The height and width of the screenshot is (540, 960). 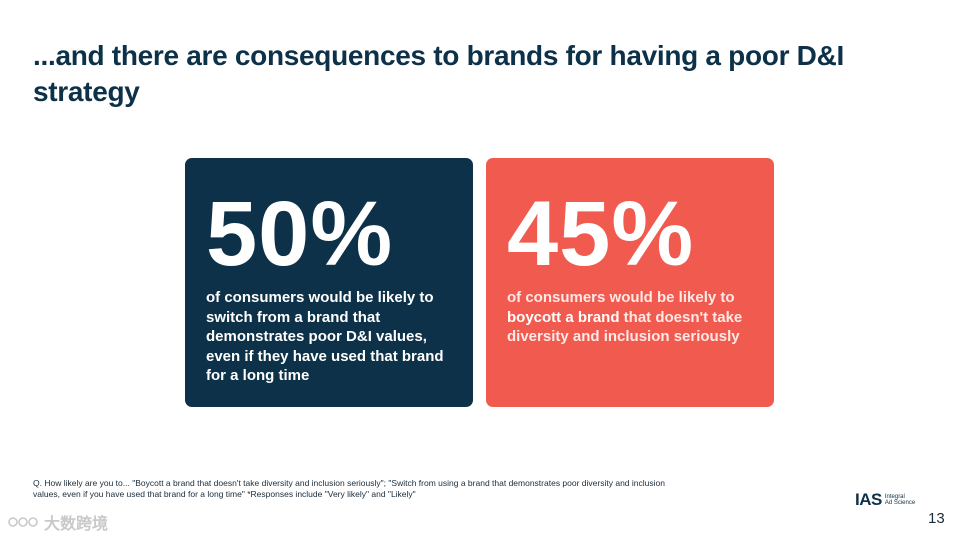 I want to click on logo-wordmark: IAS, so click(x=868, y=499).